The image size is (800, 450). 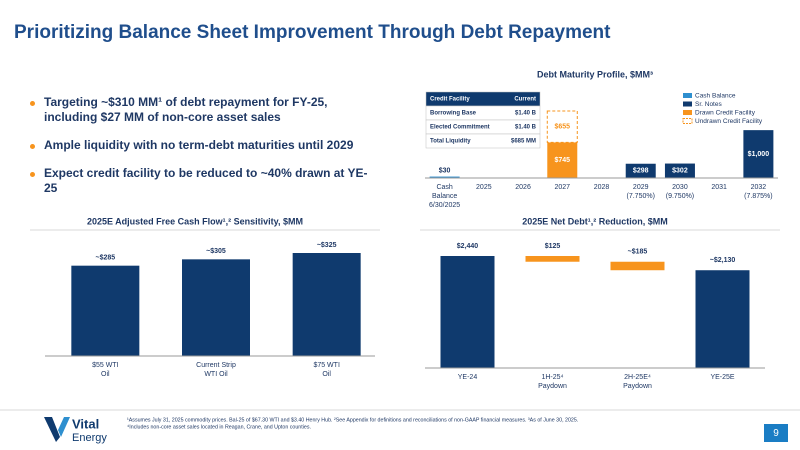 What do you see at coordinates (553, 246) in the screenshot?
I see `data-label: $125` at bounding box center [553, 246].